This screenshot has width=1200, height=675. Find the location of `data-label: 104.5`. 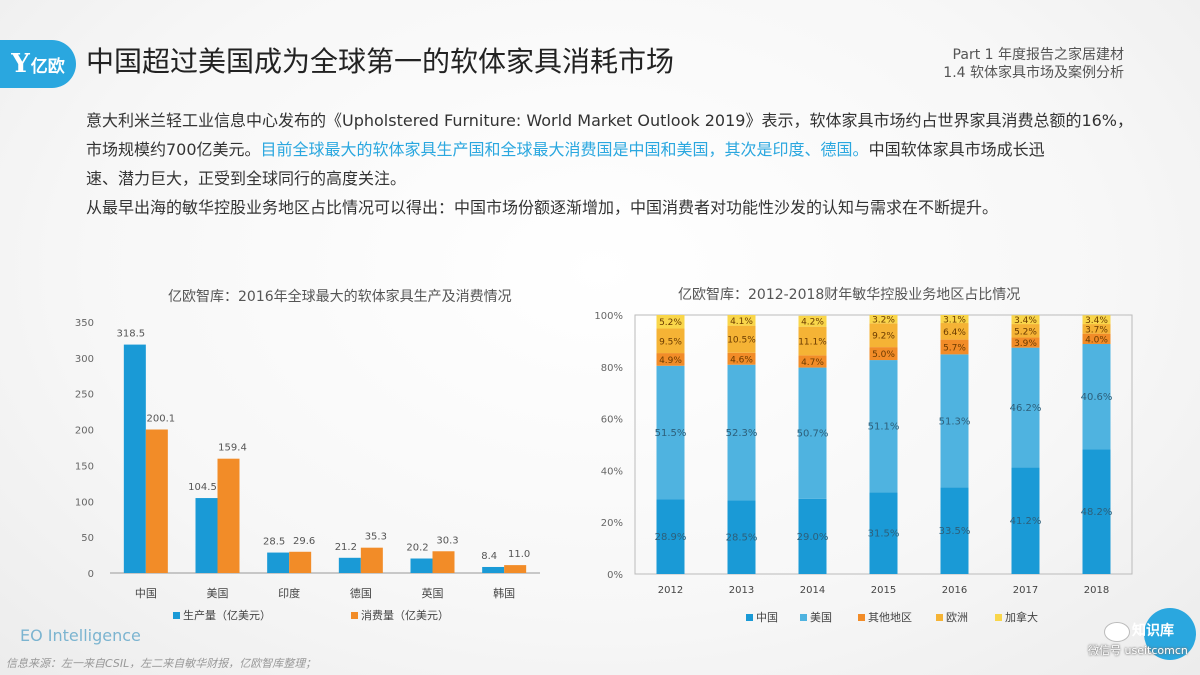

data-label: 104.5 is located at coordinates (202, 487).